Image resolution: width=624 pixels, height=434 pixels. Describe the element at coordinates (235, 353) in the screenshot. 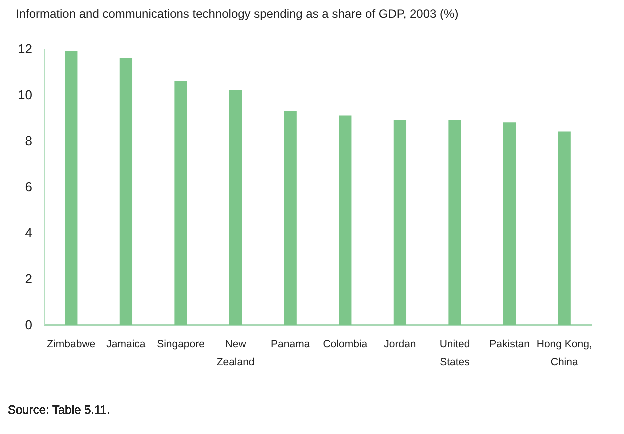

I see `x-tick-label: New Zealand` at that location.